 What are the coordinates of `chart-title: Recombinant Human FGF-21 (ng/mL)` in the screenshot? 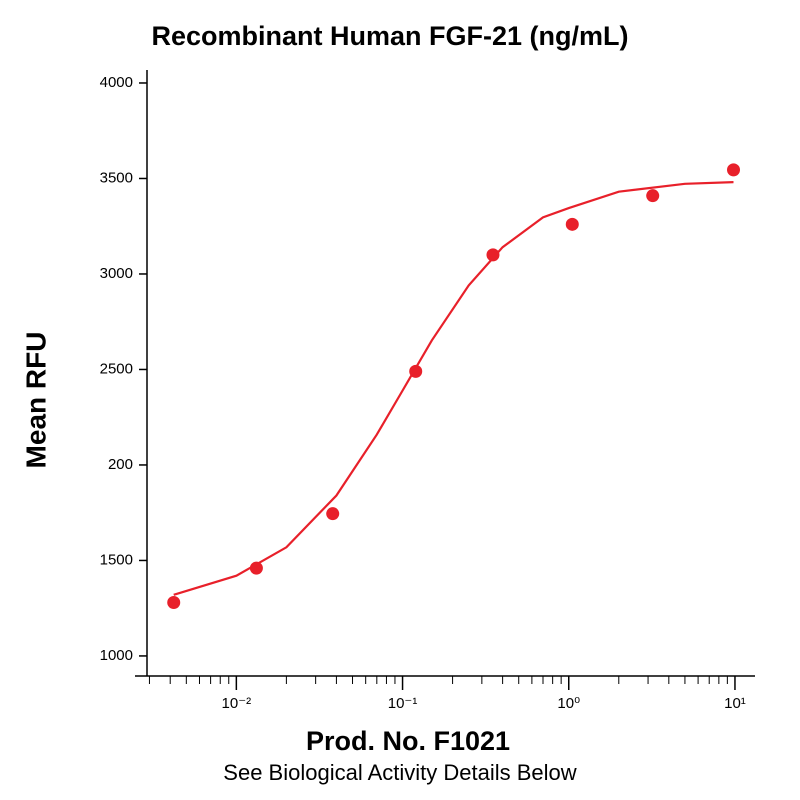 It's located at (389, 36).